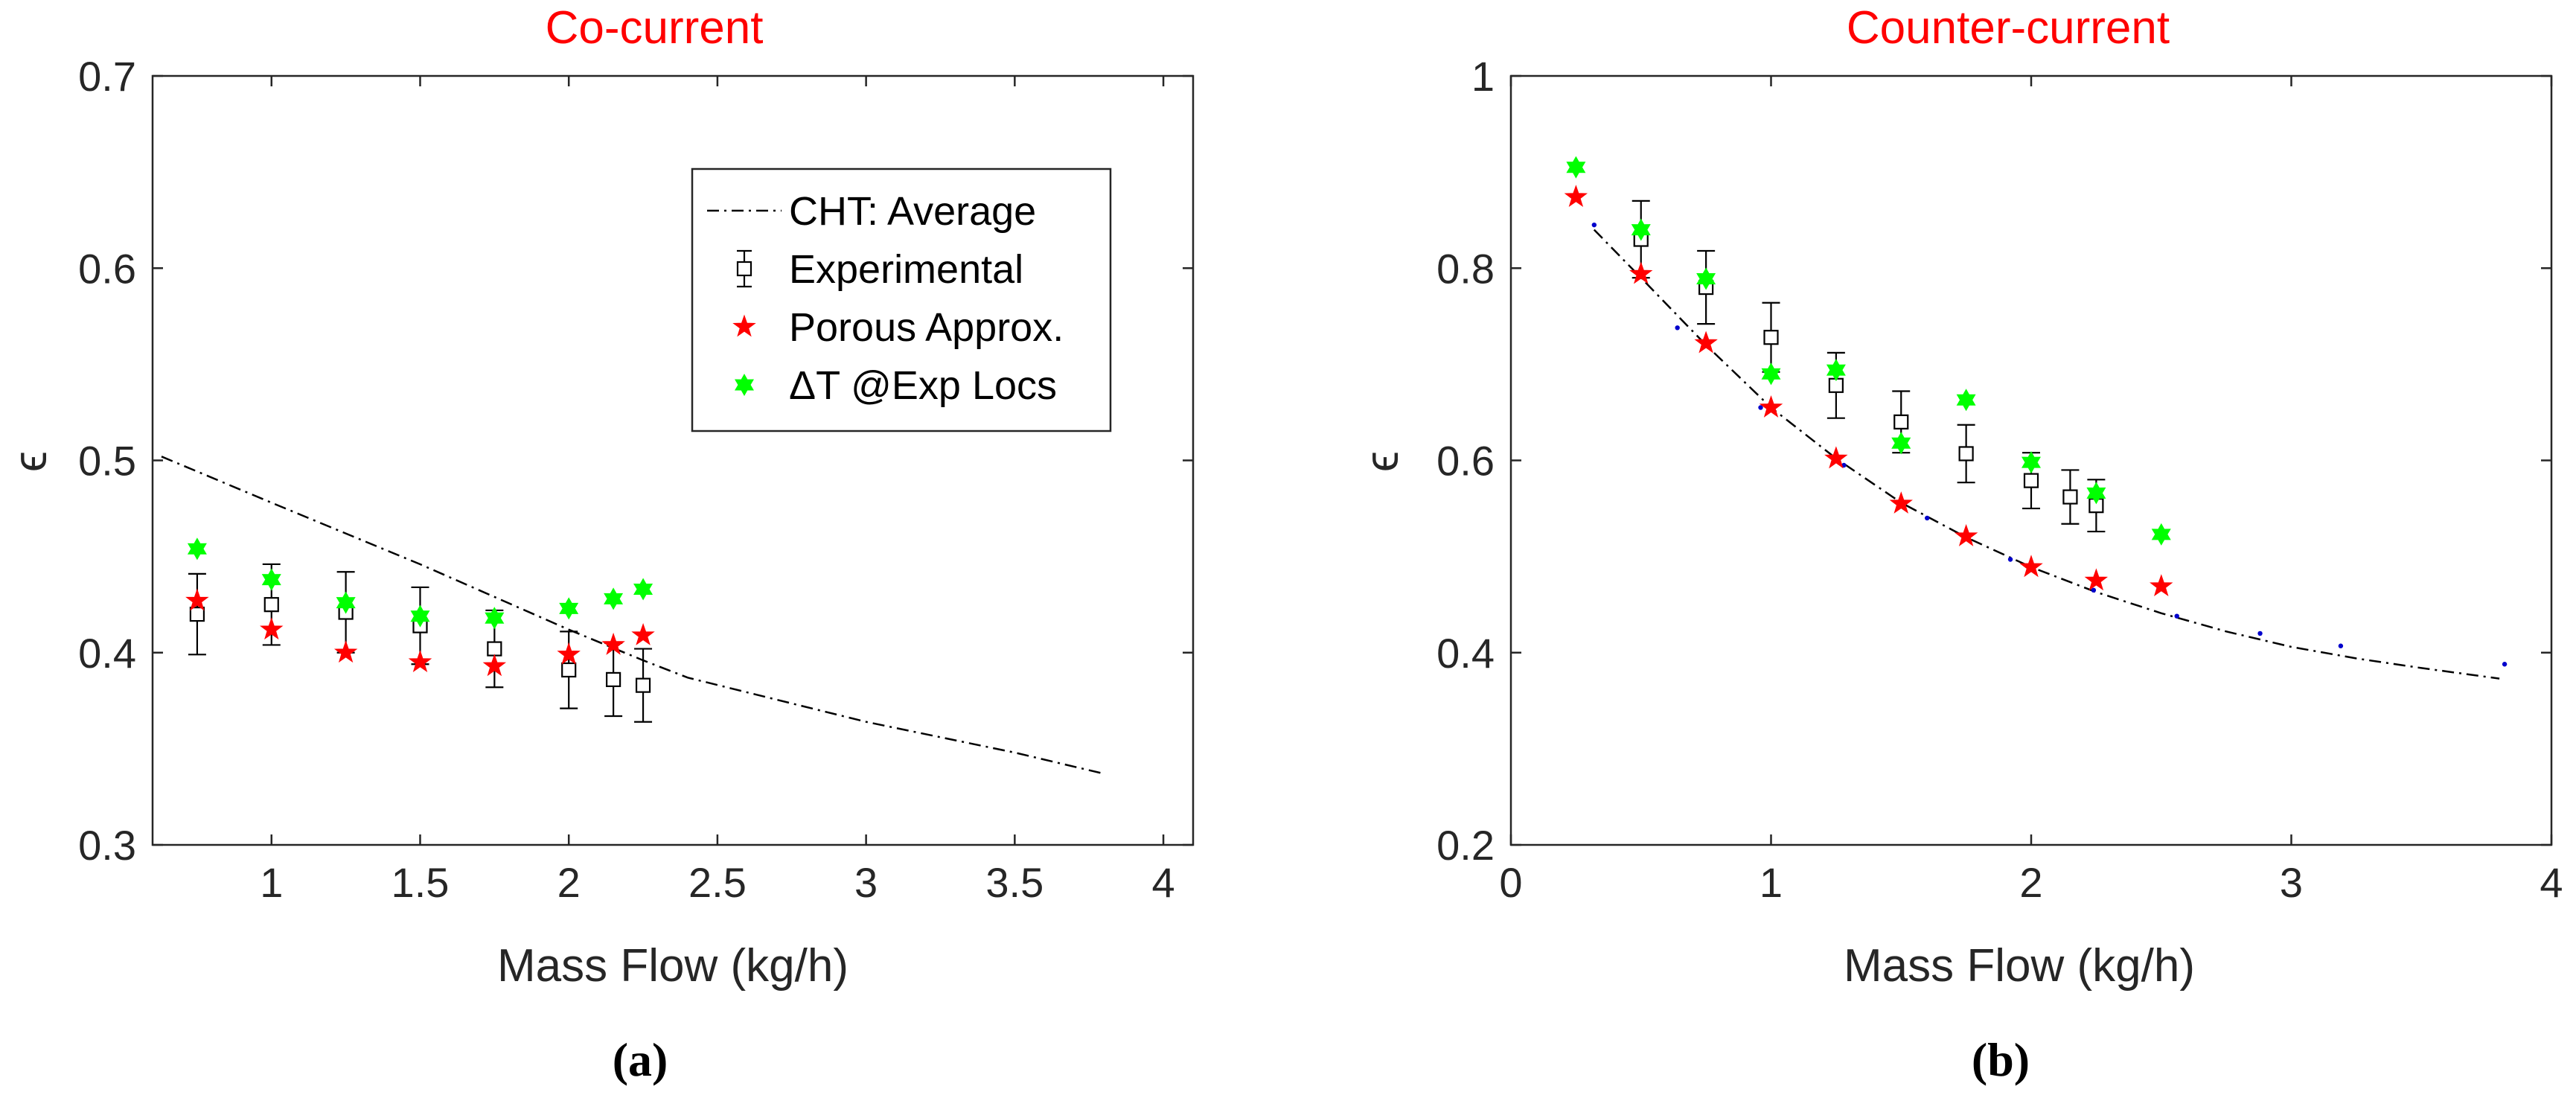 This screenshot has width=2576, height=1095. I want to click on series-cht-average-b, so click(2046, 455).